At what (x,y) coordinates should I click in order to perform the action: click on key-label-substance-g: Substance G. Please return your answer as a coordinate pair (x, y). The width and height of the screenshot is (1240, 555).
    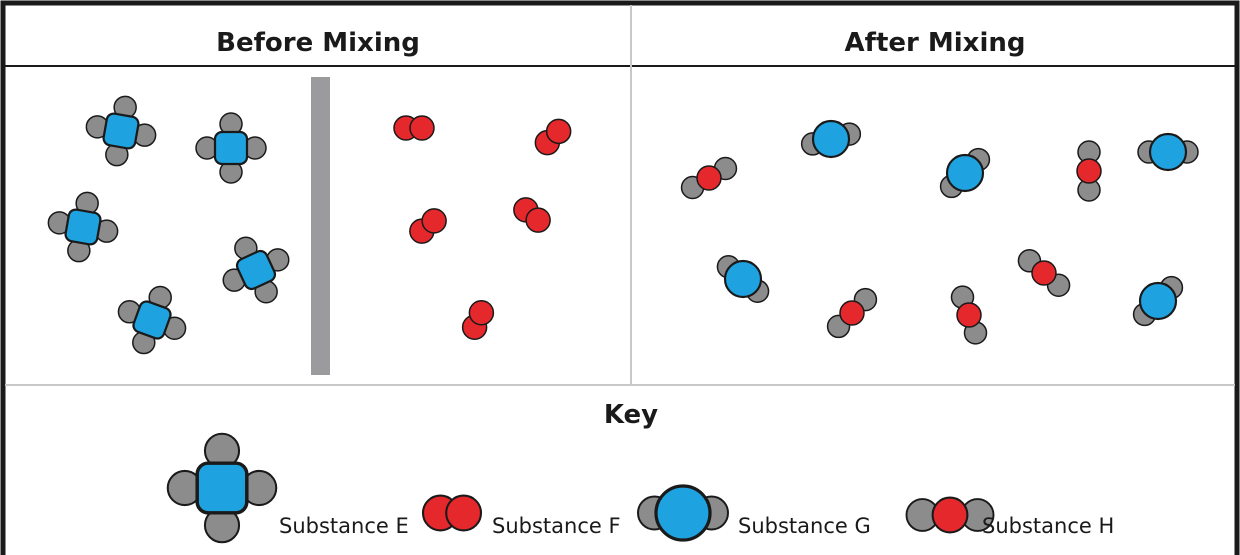
    Looking at the image, I should click on (804, 526).